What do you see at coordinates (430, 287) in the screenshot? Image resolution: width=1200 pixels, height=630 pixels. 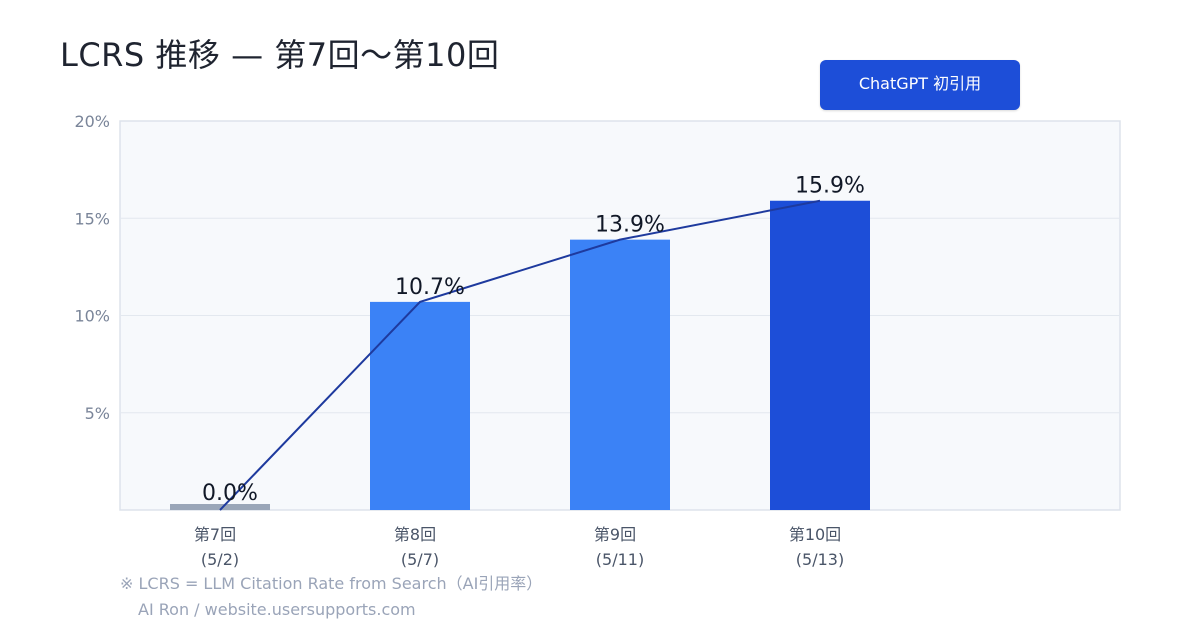 I see `value-label: 10.7%` at bounding box center [430, 287].